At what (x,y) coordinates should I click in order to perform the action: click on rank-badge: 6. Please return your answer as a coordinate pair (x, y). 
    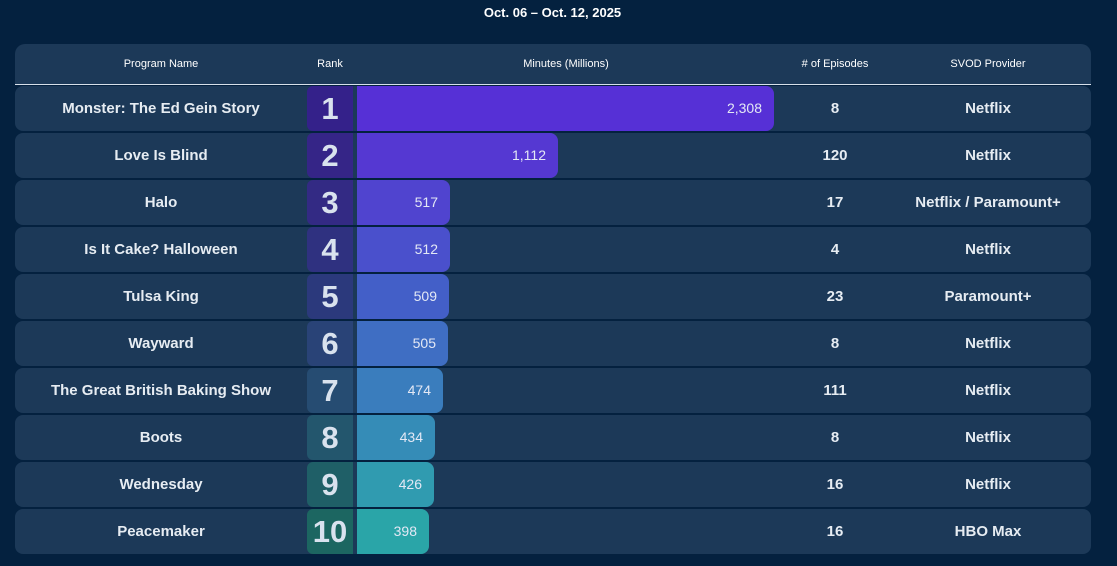
    Looking at the image, I should click on (330, 343).